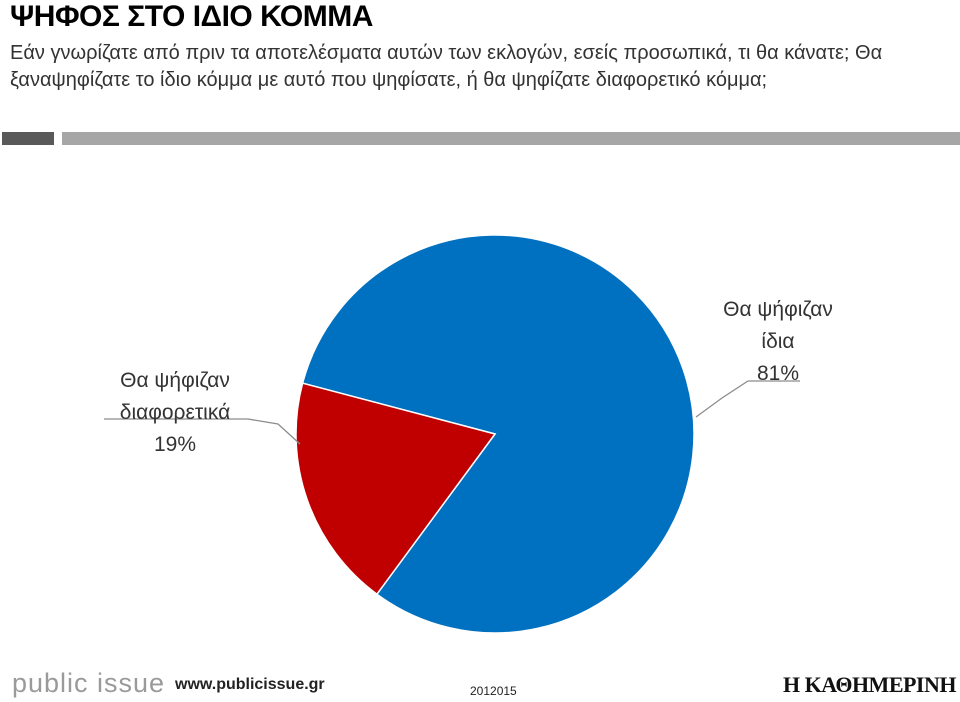 The width and height of the screenshot is (960, 702). Describe the element at coordinates (396, 489) in the screenshot. I see `pie-slice-different-party` at that location.